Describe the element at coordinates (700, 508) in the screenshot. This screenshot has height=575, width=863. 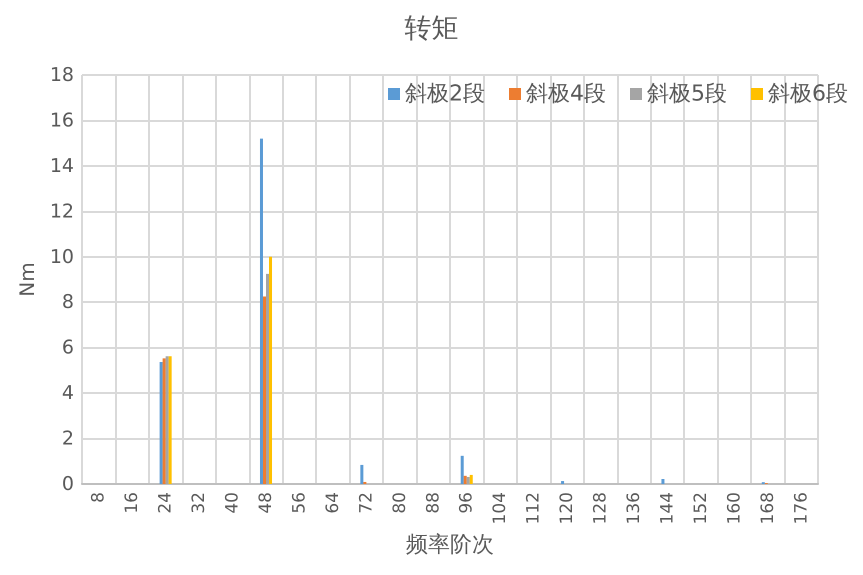
I see `x-tick-label: 152` at that location.